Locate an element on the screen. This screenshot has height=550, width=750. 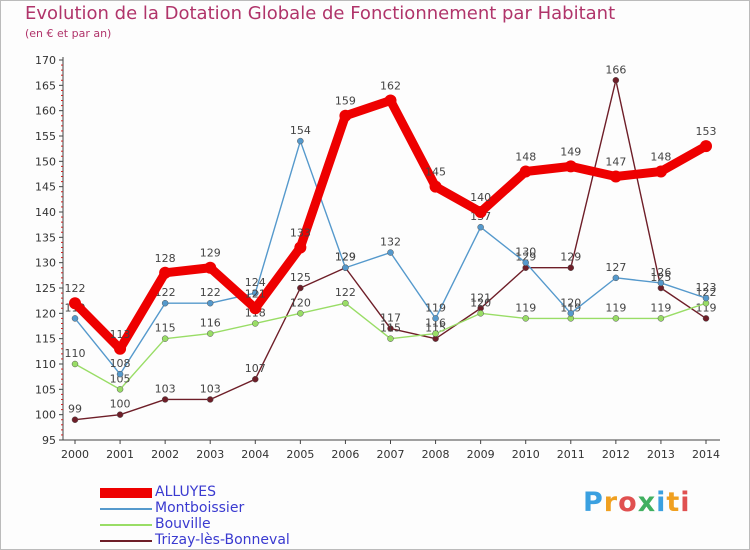
x-tick-label: 2003 is located at coordinates (210, 454).